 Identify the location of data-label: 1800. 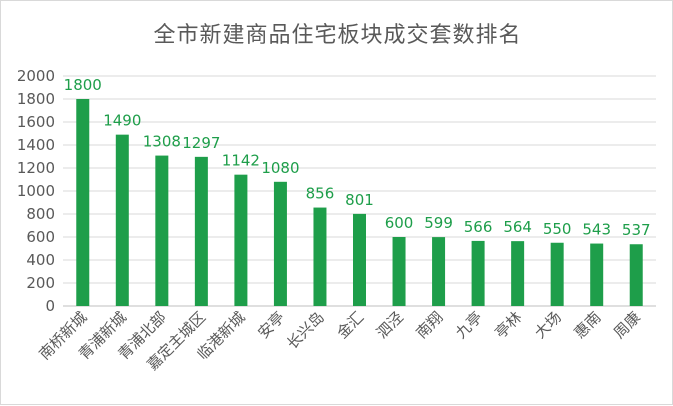
(83, 85).